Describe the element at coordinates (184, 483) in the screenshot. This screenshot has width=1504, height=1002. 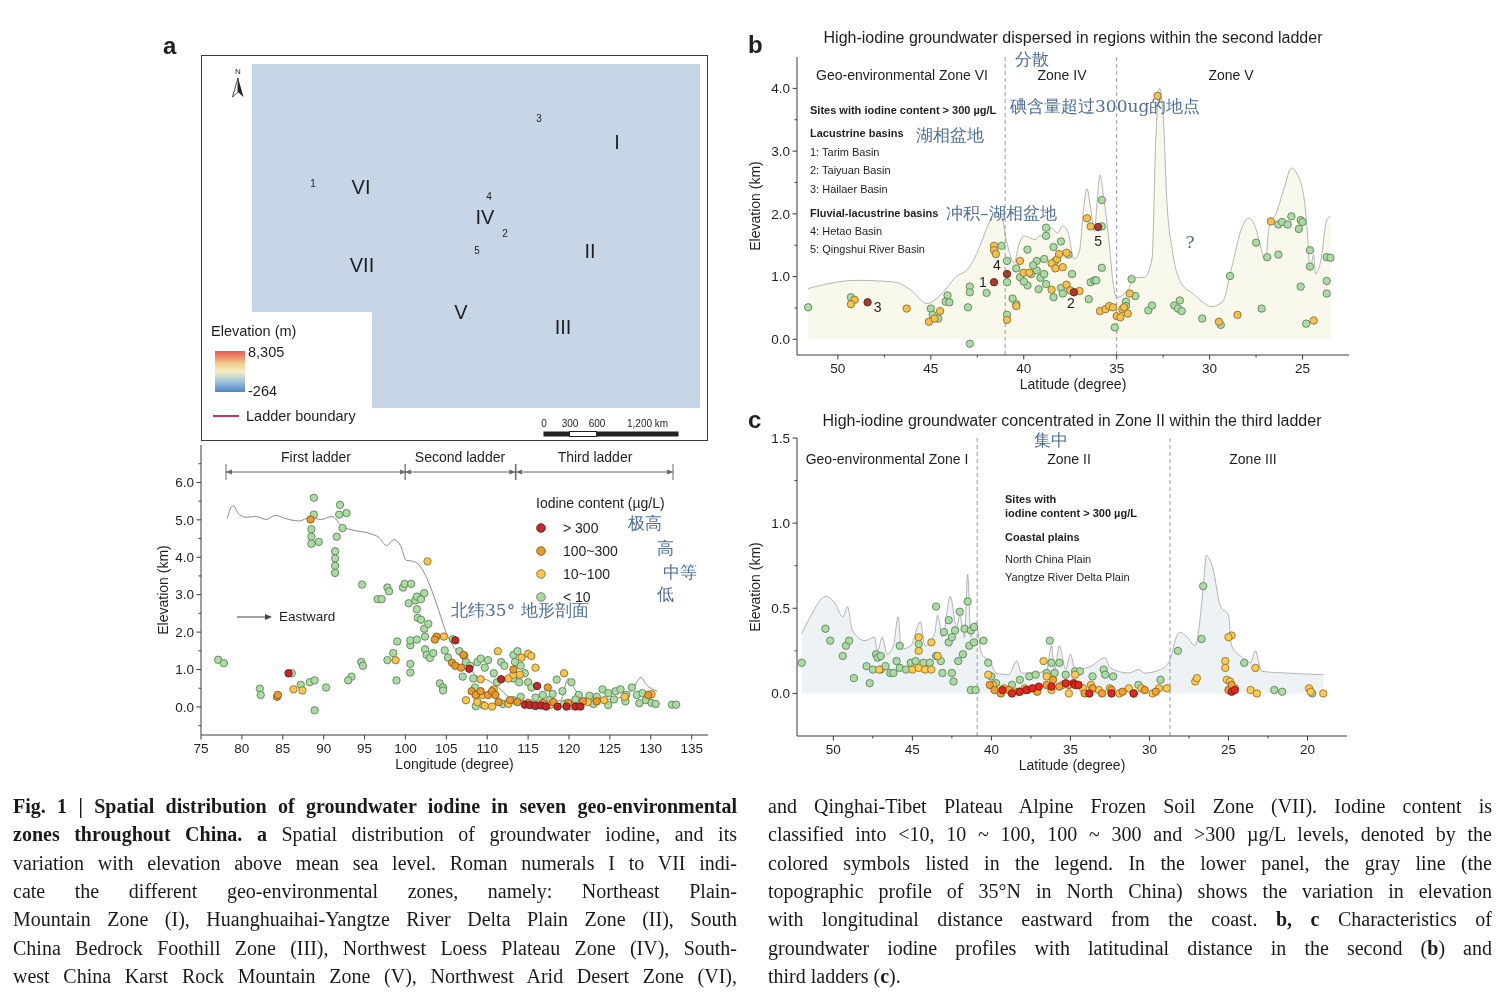
I see `y-tick-label: 6.0` at that location.